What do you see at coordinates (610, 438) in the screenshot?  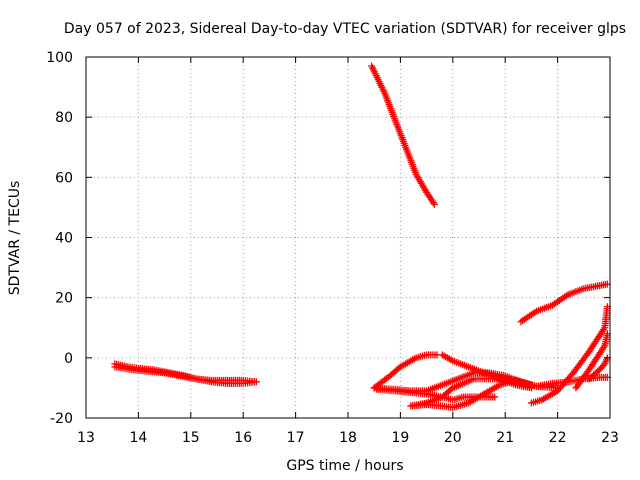 I see `x-tick-label: 23` at bounding box center [610, 438].